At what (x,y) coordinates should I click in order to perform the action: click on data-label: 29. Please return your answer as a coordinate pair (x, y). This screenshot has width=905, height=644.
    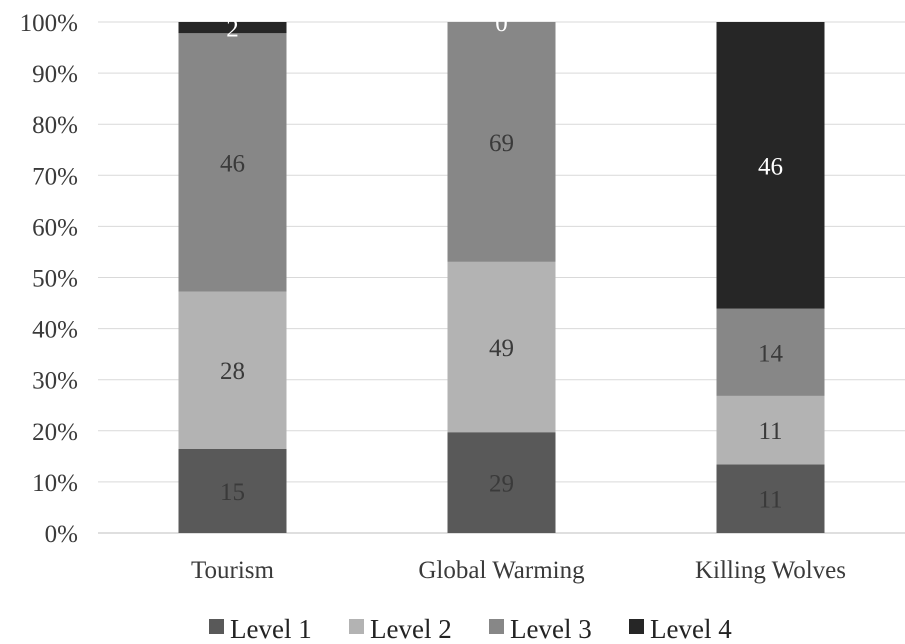
    Looking at the image, I should click on (501, 484).